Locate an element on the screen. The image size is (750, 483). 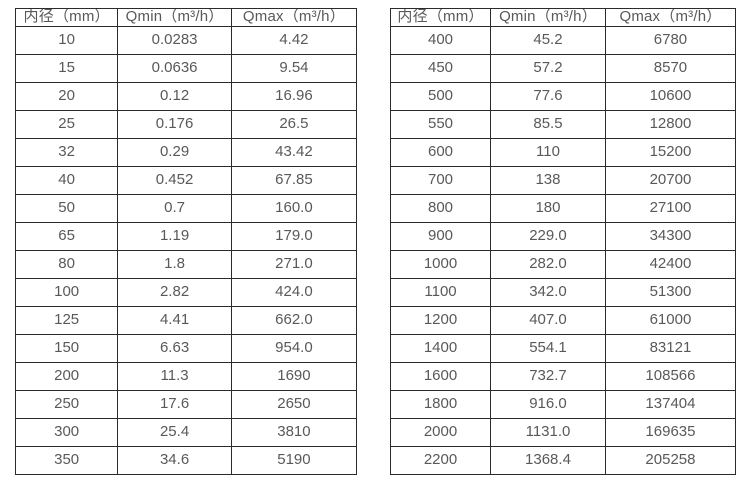
cell: 83121 is located at coordinates (670, 348).